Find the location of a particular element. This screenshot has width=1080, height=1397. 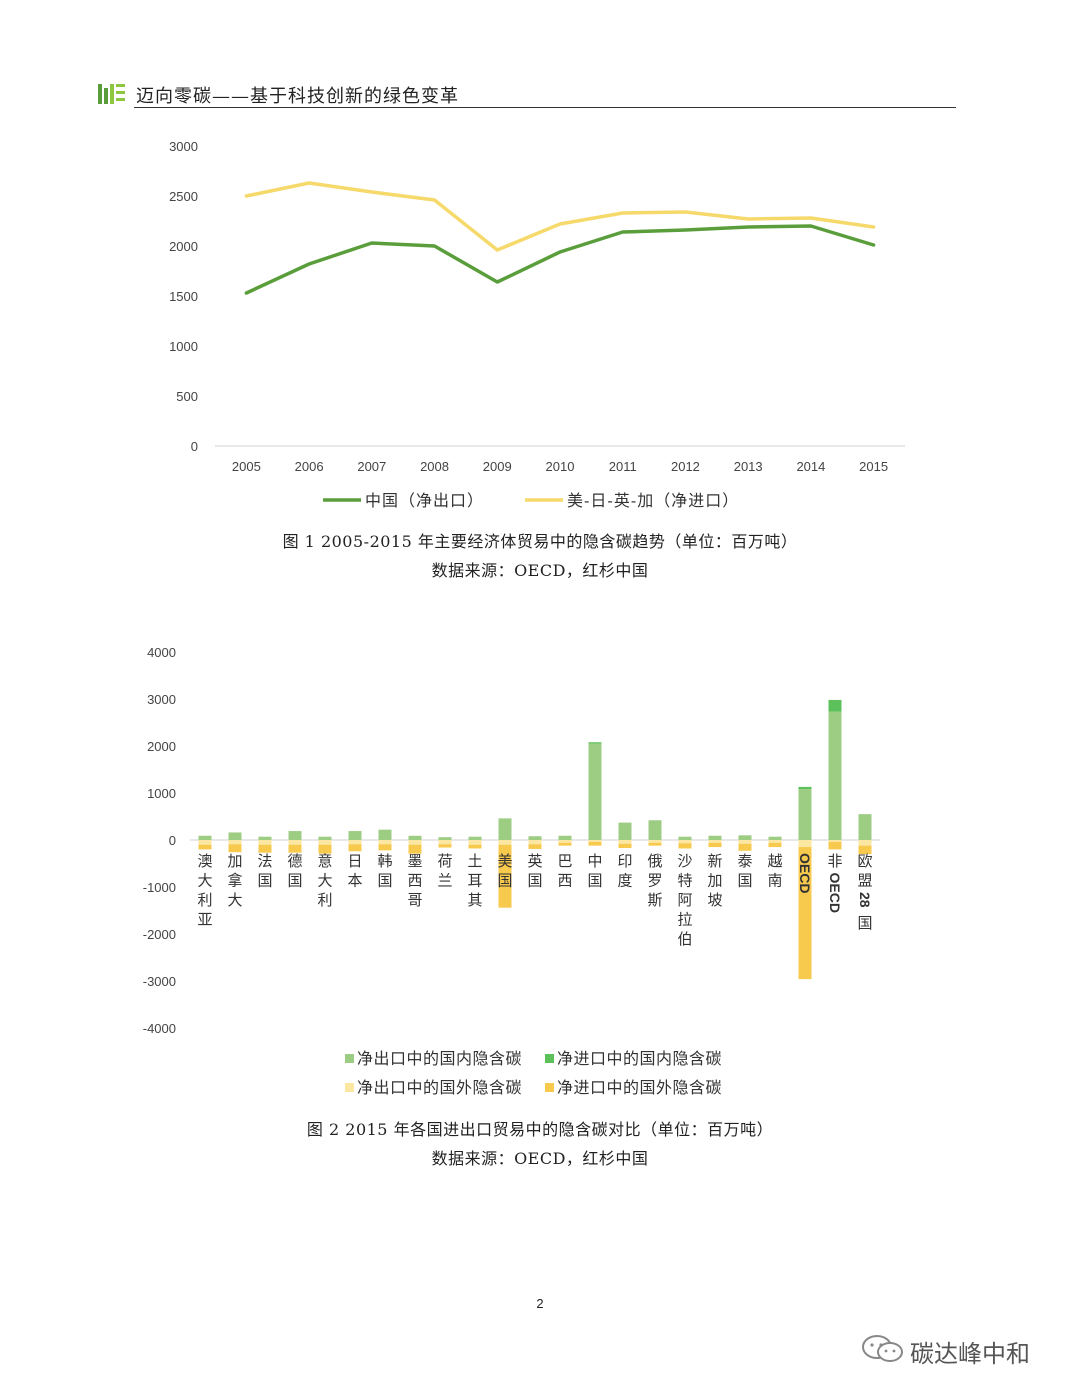

legend-label: 中国（净出口） is located at coordinates (424, 500).